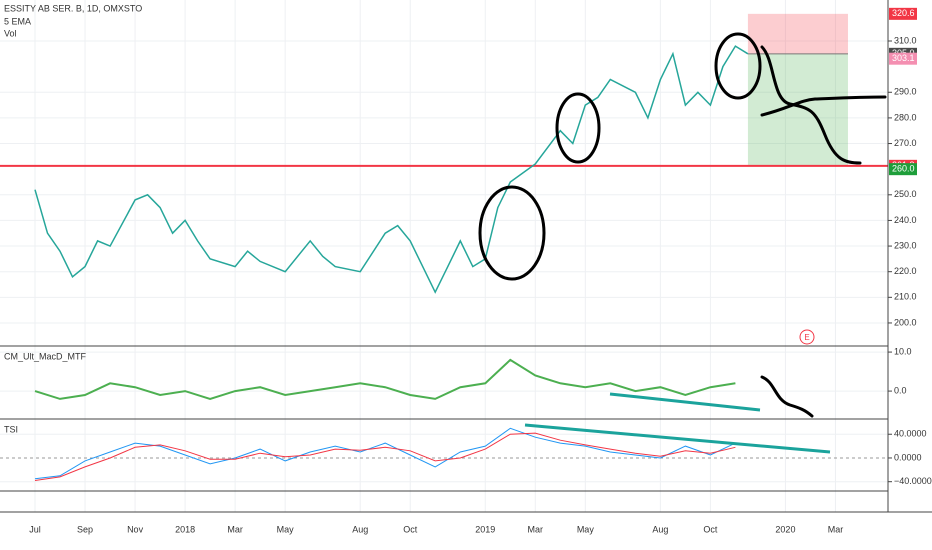 The image size is (932, 550). What do you see at coordinates (905, 245) in the screenshot?
I see `y-tick-label: 230.0` at bounding box center [905, 245].